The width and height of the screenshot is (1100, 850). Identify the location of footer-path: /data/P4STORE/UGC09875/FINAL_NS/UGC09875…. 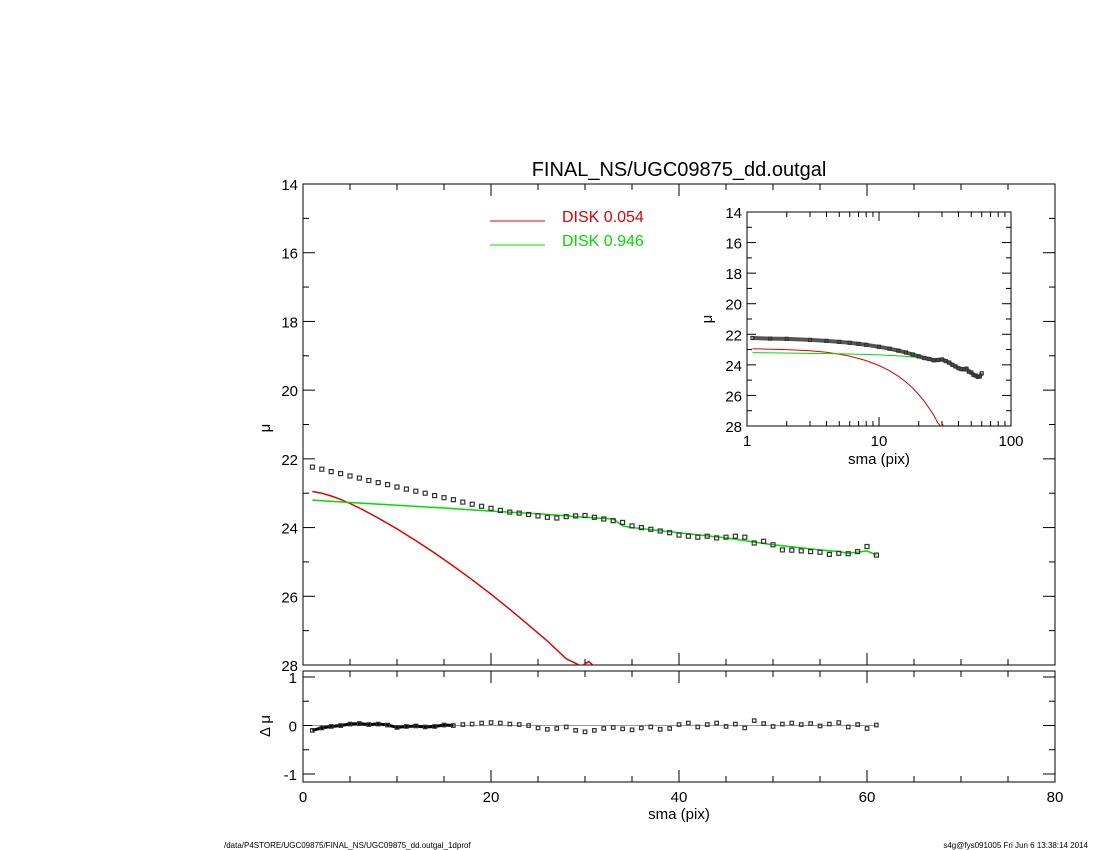
(347, 845).